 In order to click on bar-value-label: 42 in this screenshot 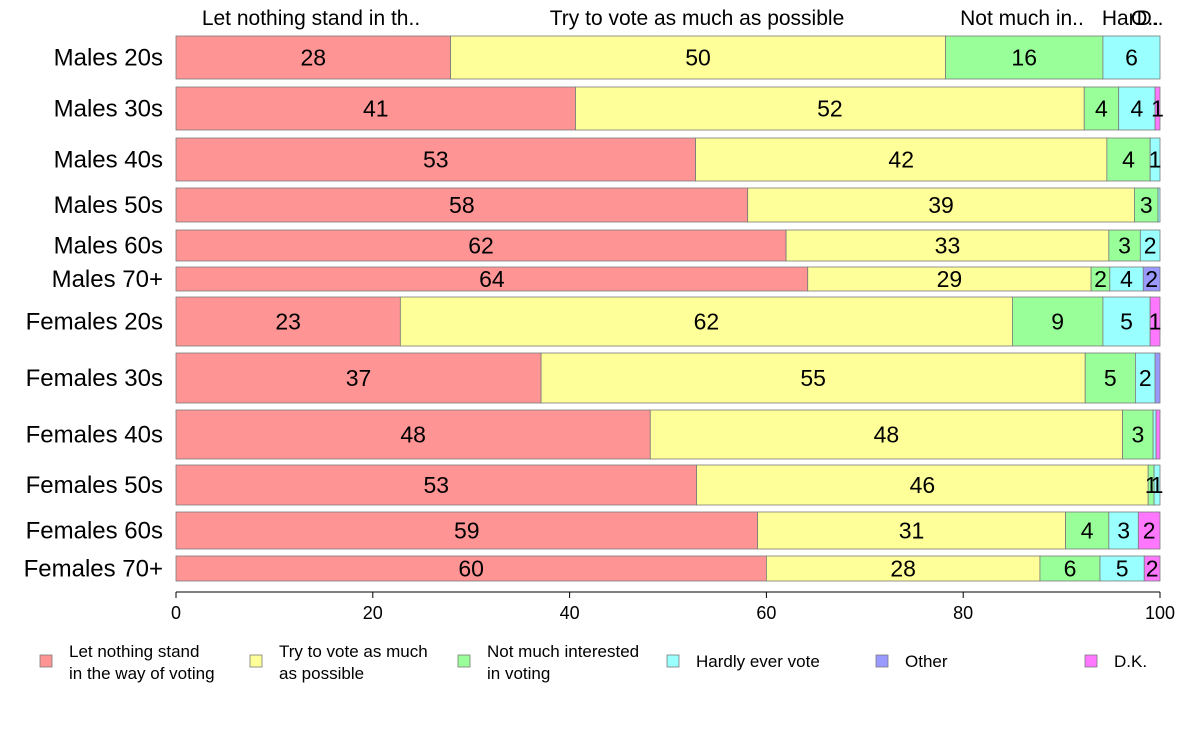, I will do `click(901, 160)`.